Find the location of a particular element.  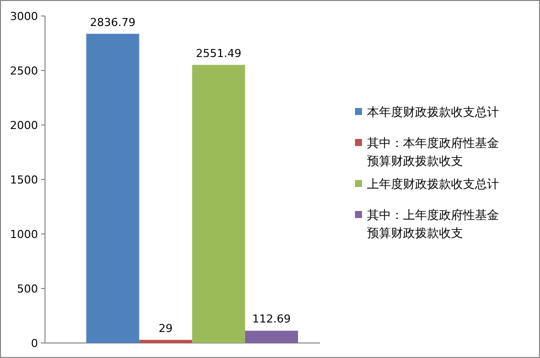

y-tick-label: 0 is located at coordinates (34, 343).